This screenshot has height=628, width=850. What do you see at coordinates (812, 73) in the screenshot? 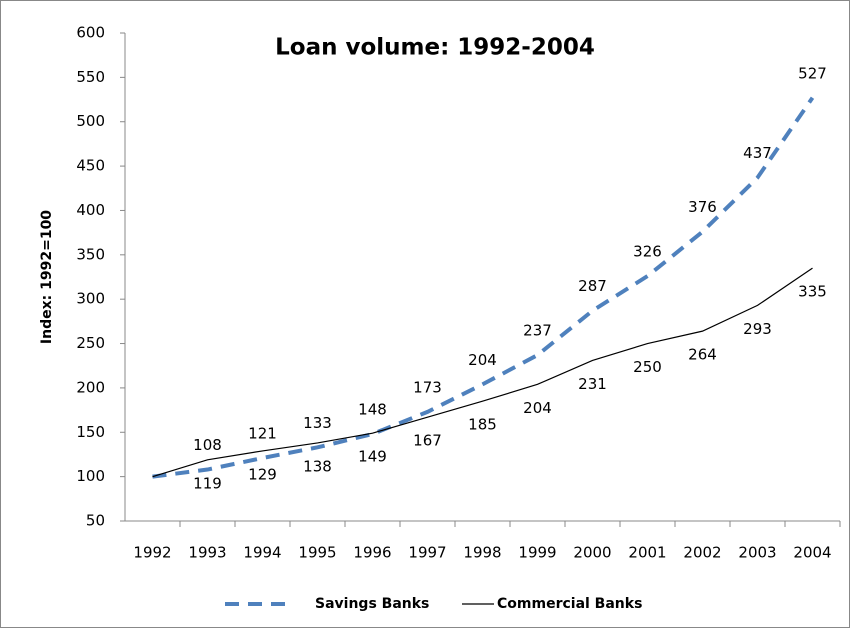
I see `data-label: 527` at bounding box center [812, 73].